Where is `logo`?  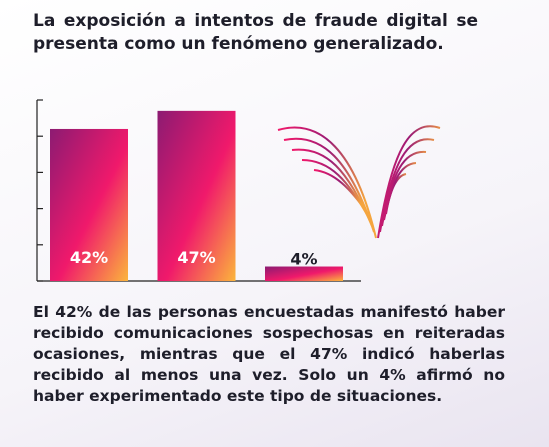 logo is located at coordinates (359, 182).